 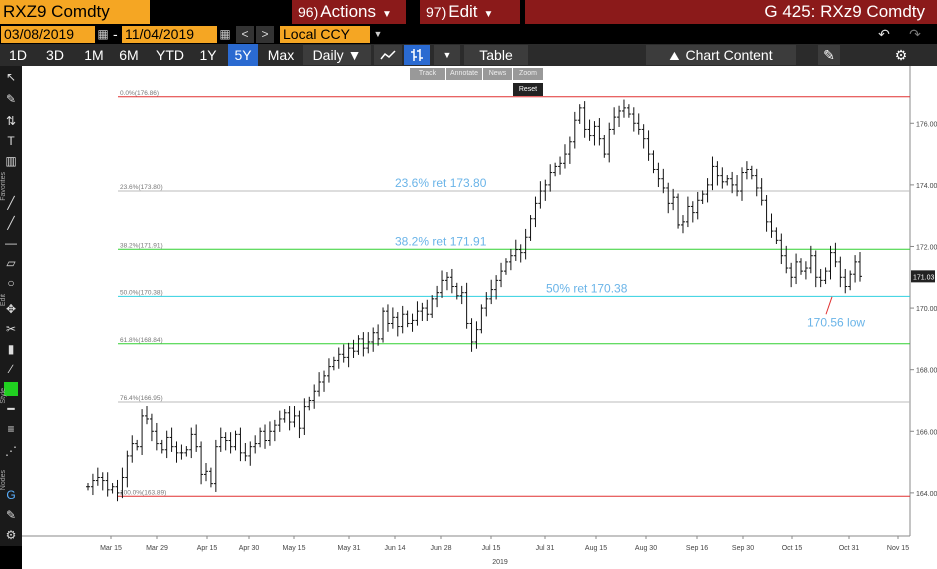 I want to click on range-button-3d: 3D, so click(x=55, y=55).